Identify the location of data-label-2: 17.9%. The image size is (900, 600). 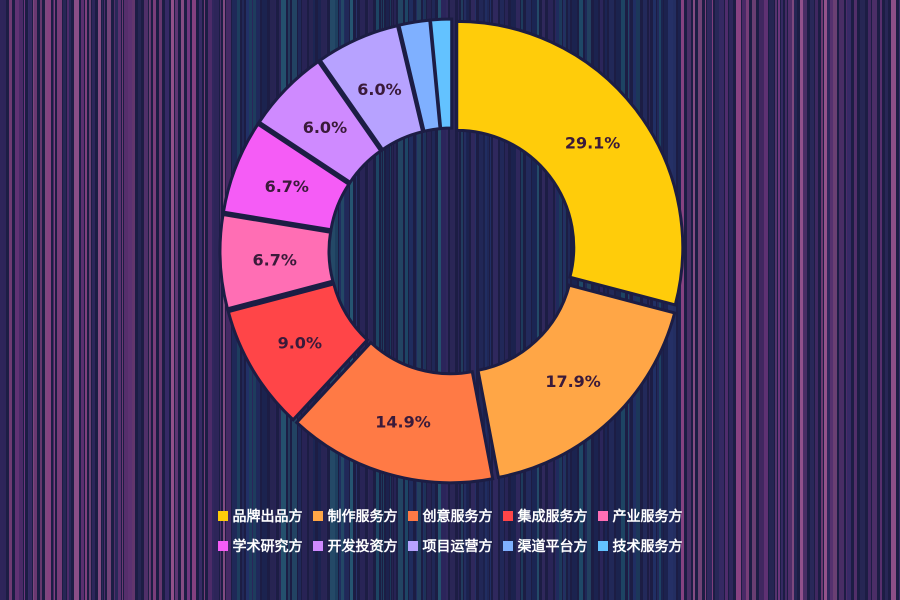
(573, 381).